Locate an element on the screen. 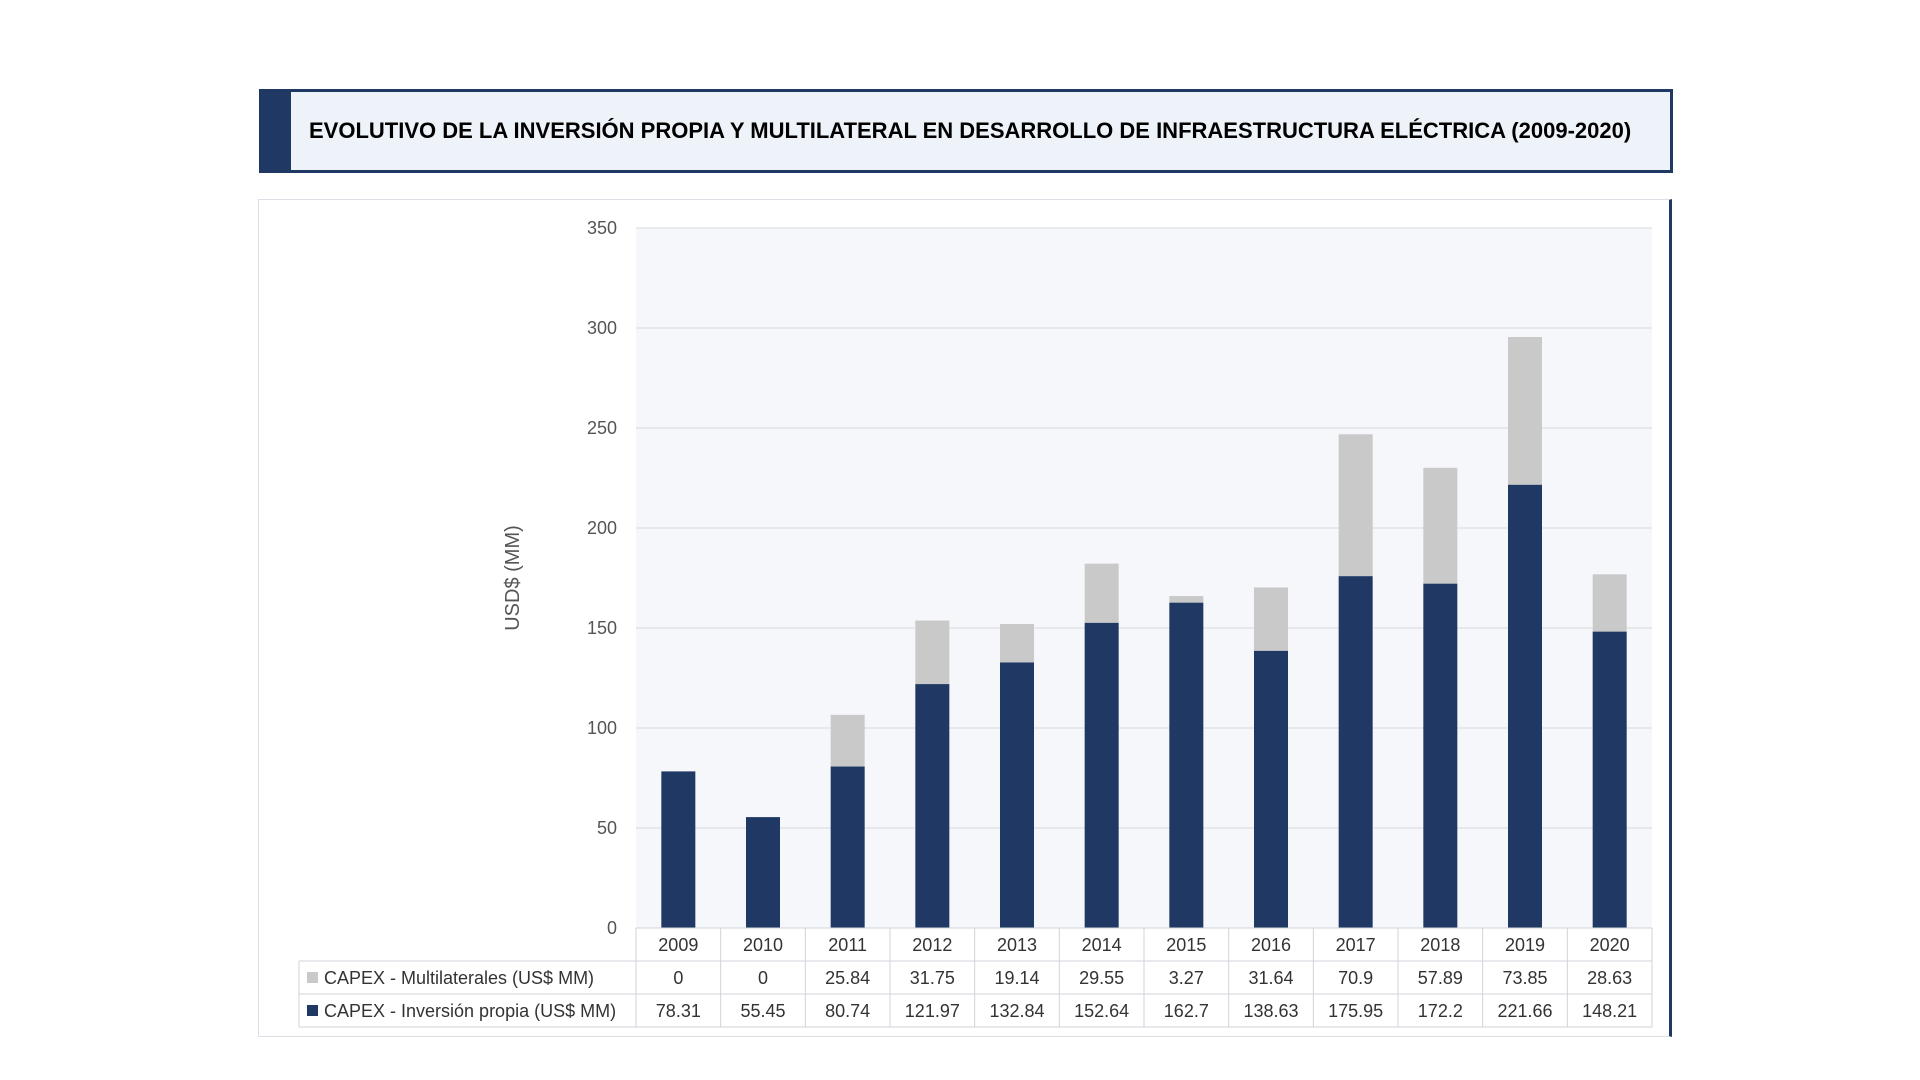 The height and width of the screenshot is (1080, 1920). y-tick-label: 100 is located at coordinates (602, 728).